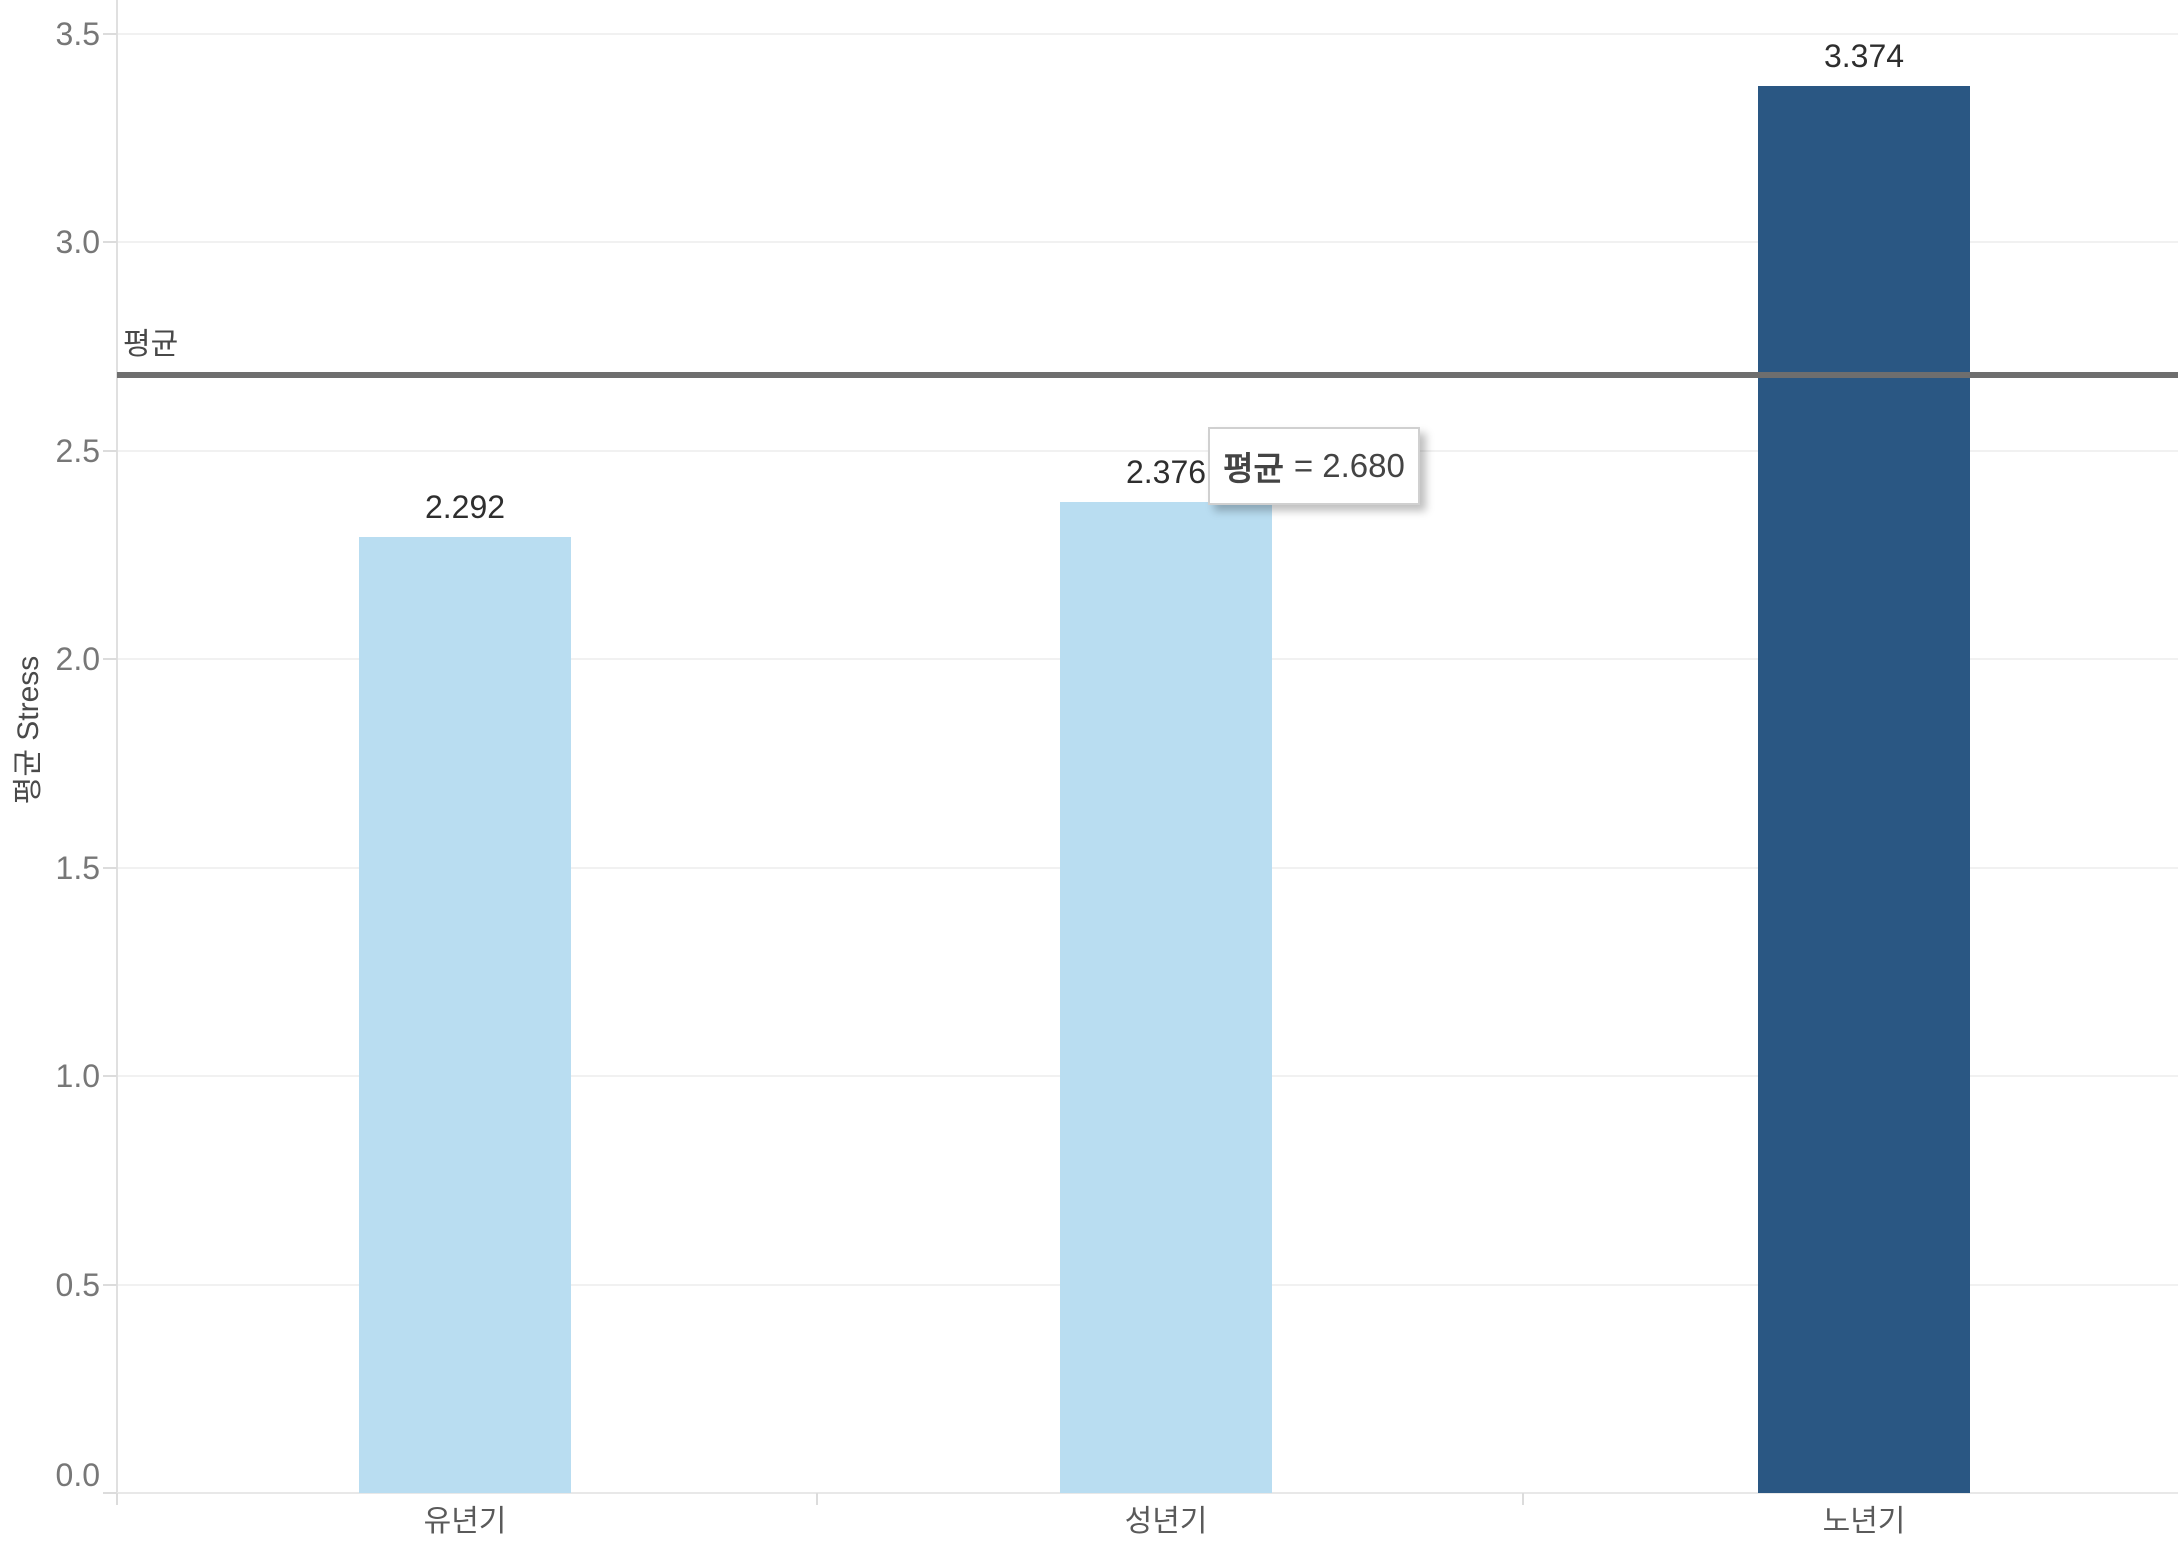  I want to click on category-label-3: 노년기, so click(1864, 1521).